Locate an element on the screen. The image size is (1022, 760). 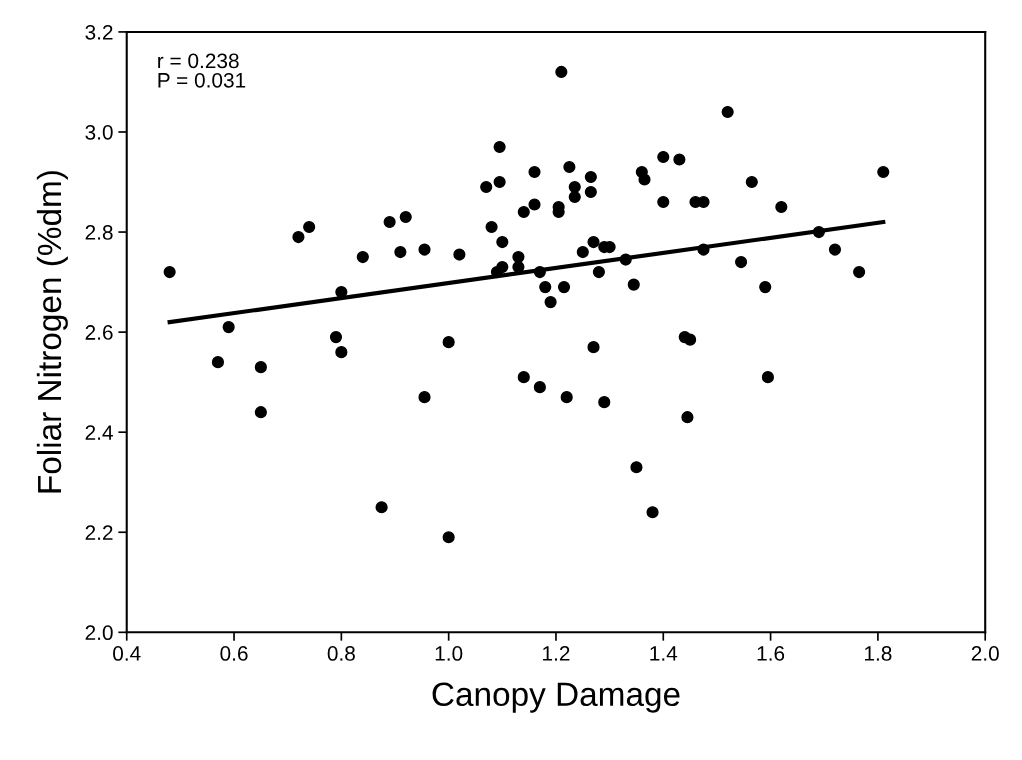
annotation: r = 0.238 P = 0.031 is located at coordinates (202, 70).